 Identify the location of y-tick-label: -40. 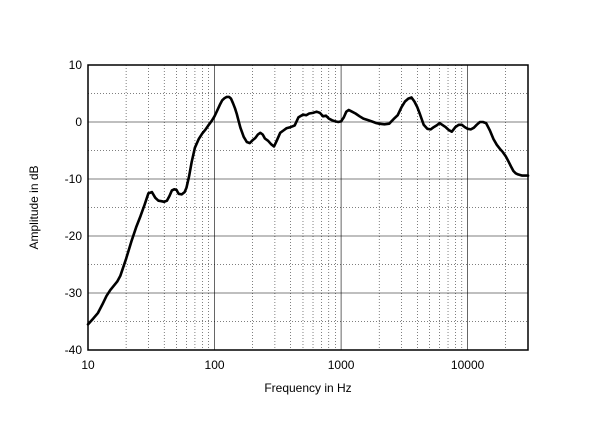
(74, 350).